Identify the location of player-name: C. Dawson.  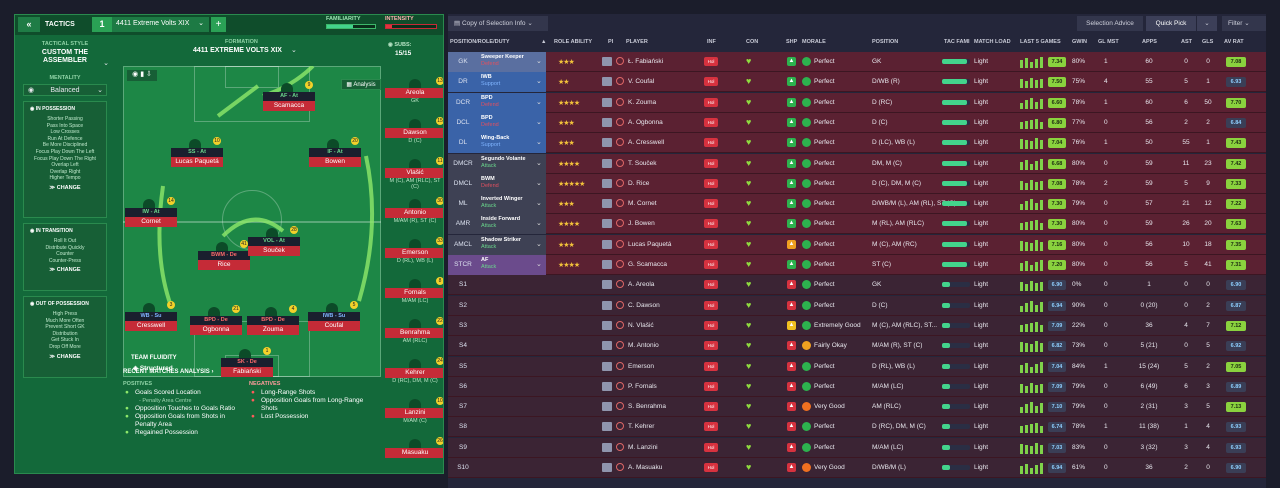
(644, 305).